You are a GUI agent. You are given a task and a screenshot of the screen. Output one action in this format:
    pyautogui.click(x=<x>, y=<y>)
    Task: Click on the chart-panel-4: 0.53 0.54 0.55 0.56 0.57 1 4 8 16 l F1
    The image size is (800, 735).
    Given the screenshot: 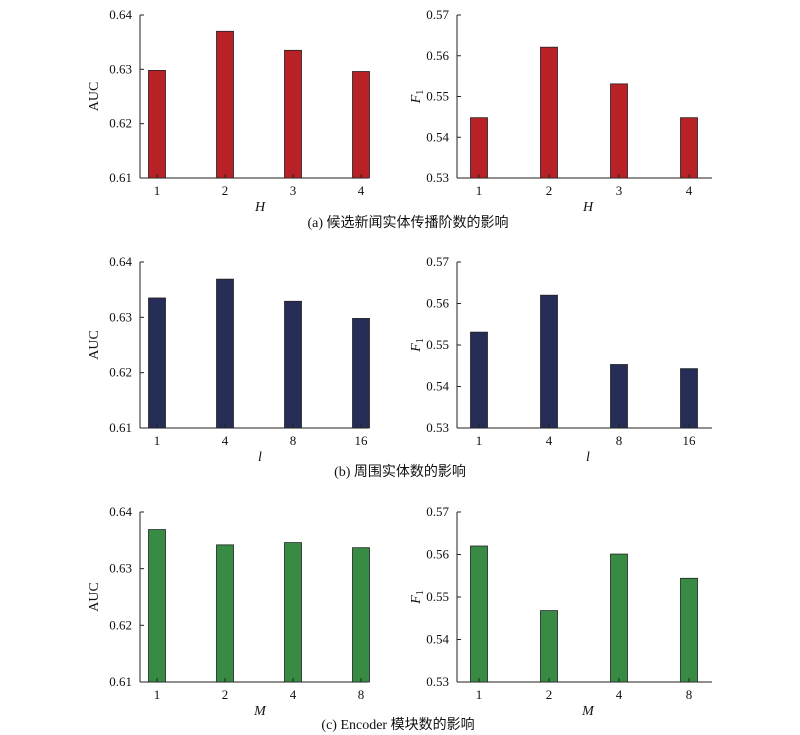 What is the action you would take?
    pyautogui.click(x=560, y=359)
    